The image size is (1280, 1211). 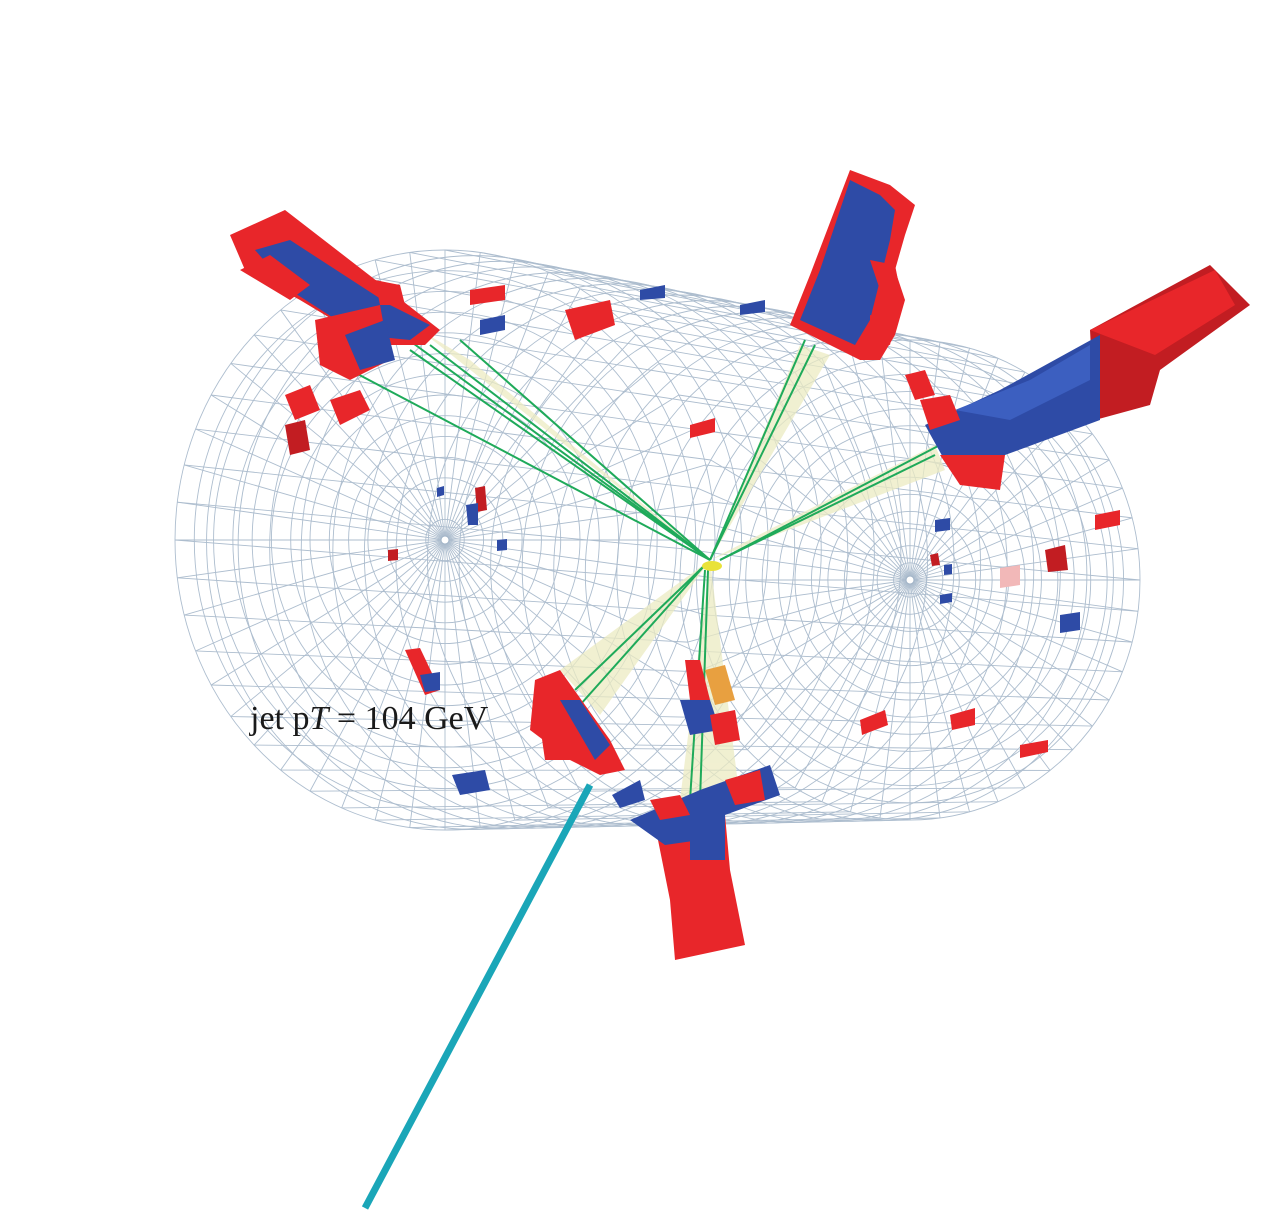 What do you see at coordinates (319, 718) in the screenshot?
I see `jet-label-variable: T` at bounding box center [319, 718].